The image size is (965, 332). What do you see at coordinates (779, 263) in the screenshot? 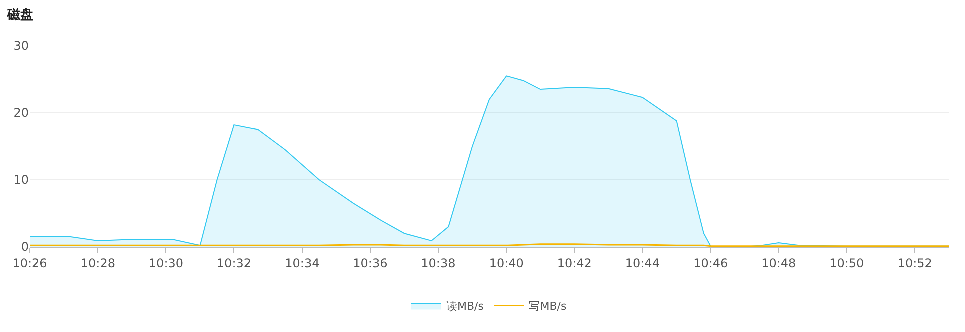
I see `x-tick-label: 10:48` at bounding box center [779, 263].